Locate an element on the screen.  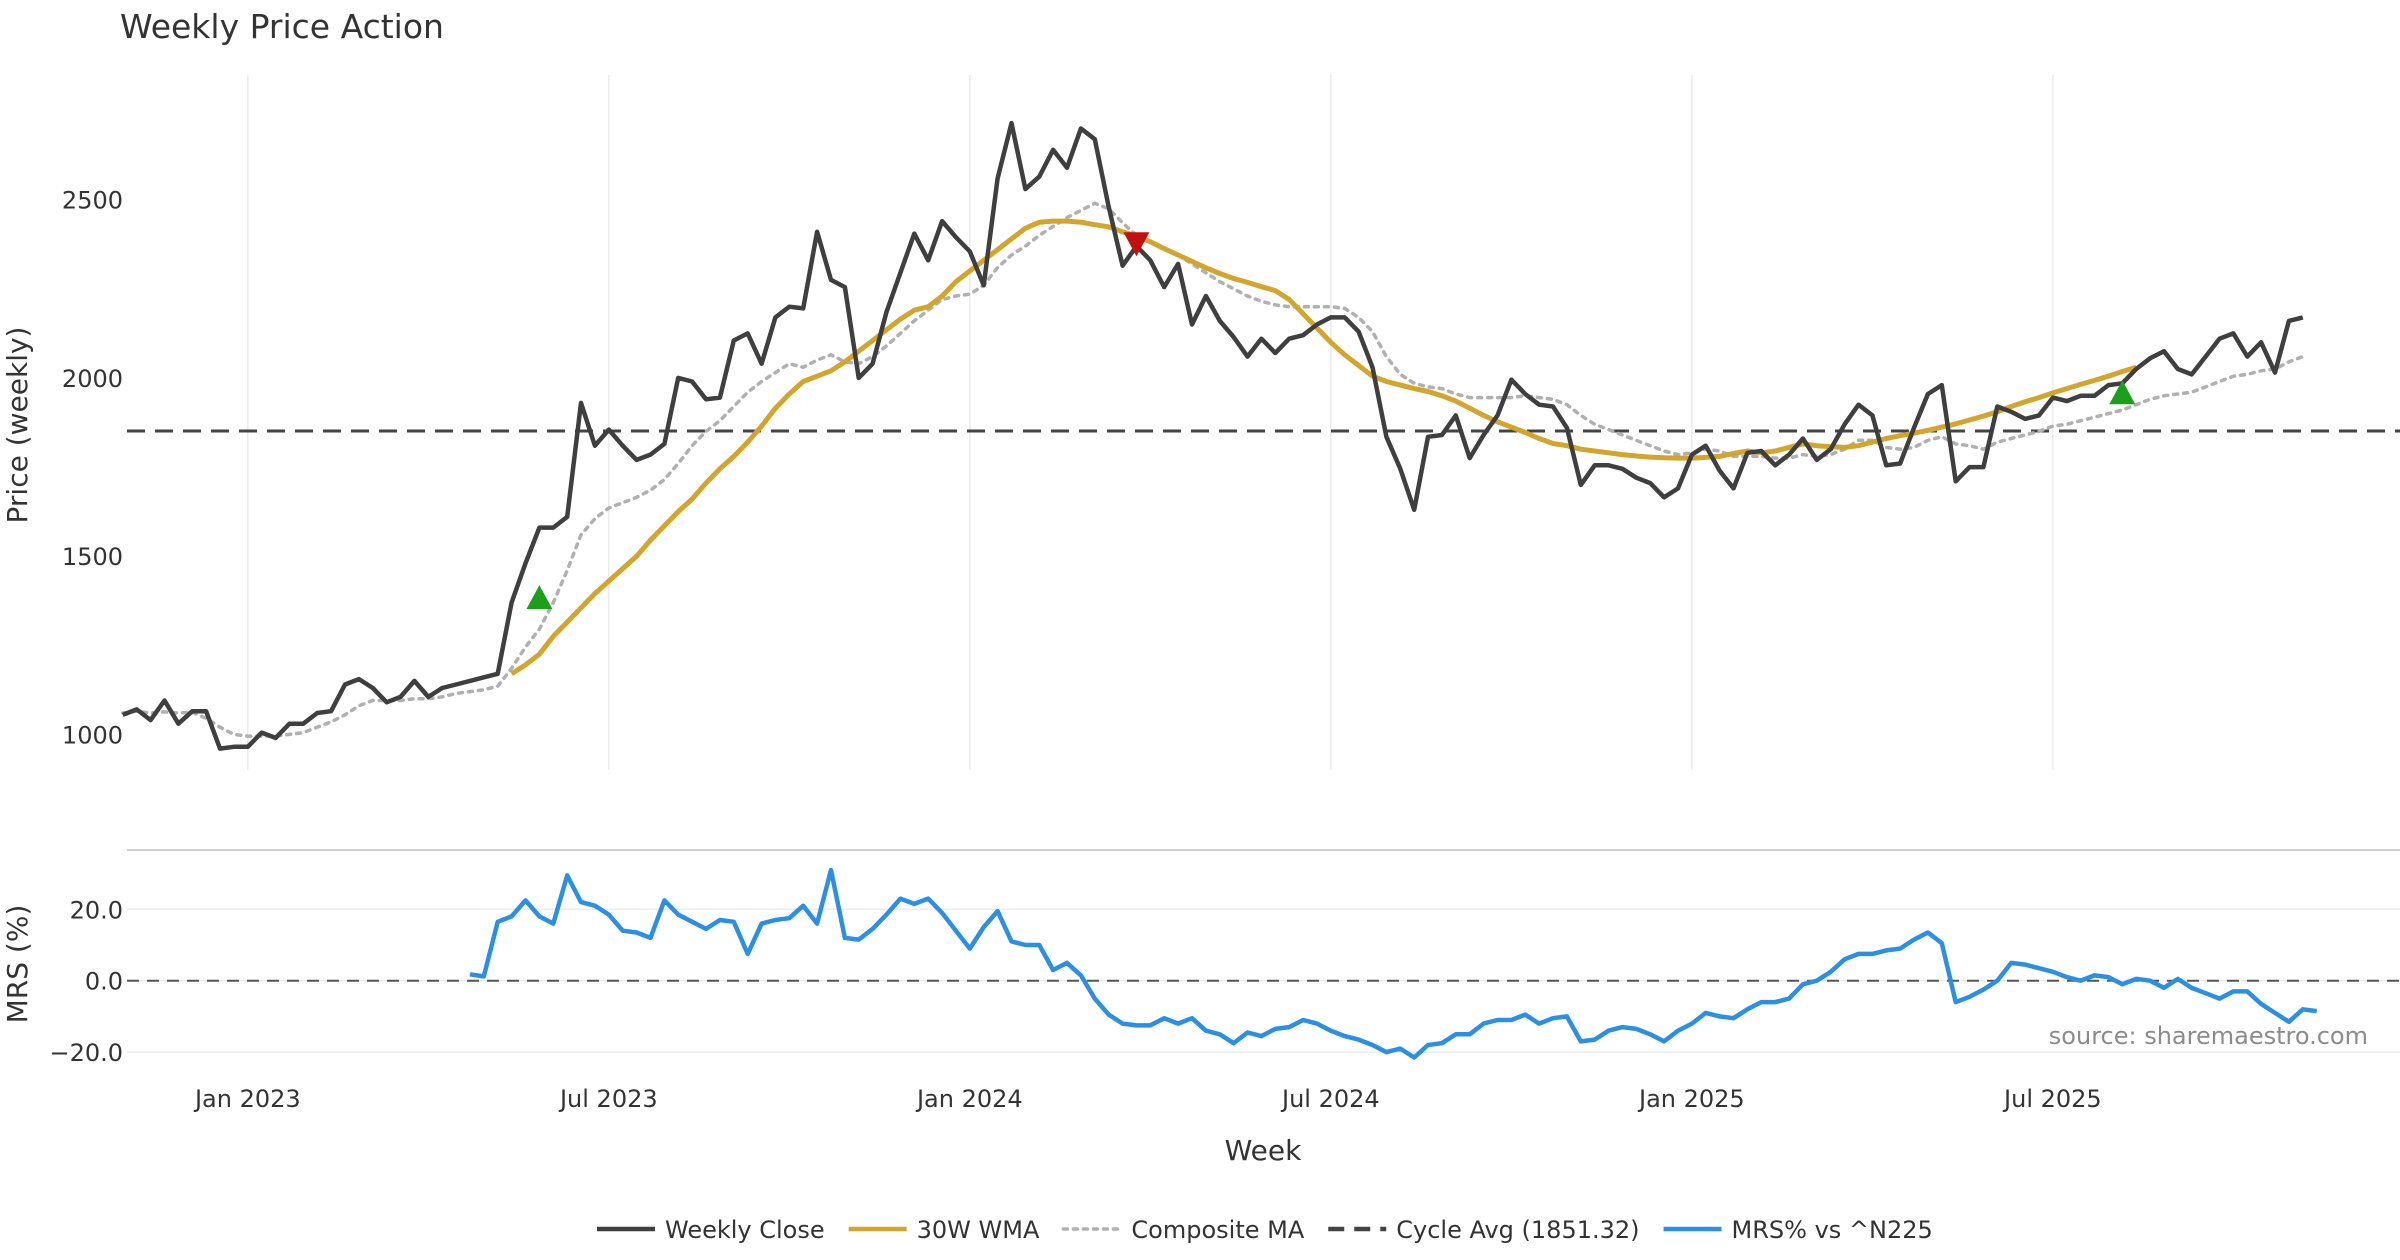
price-y-tick-label: 1500 is located at coordinates (92, 557).